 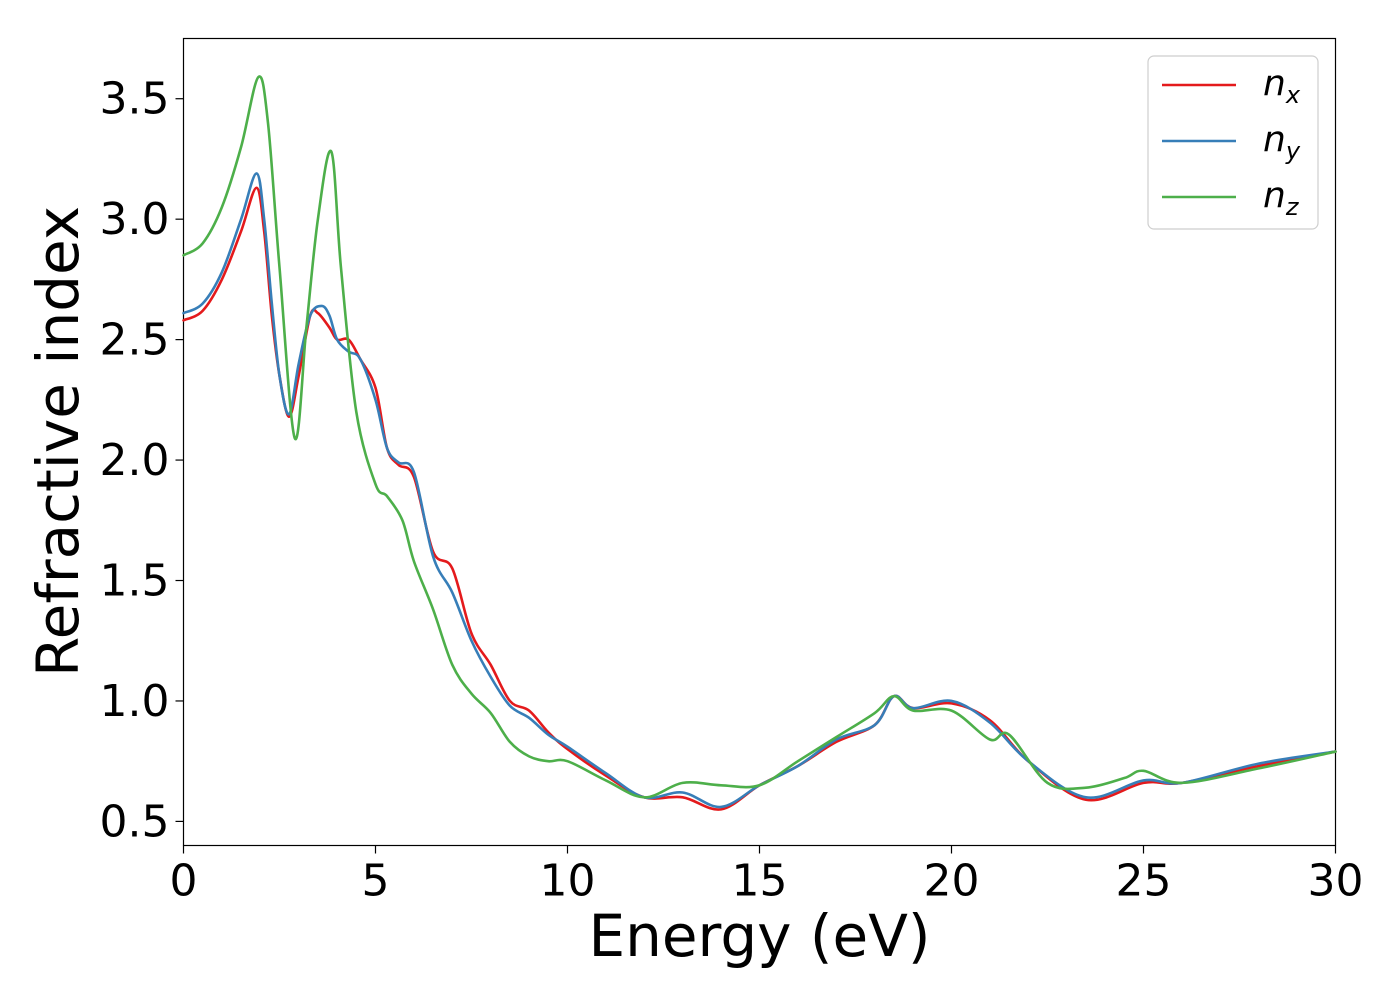 I want to click on x-tick-label: 30, so click(x=1336, y=881).